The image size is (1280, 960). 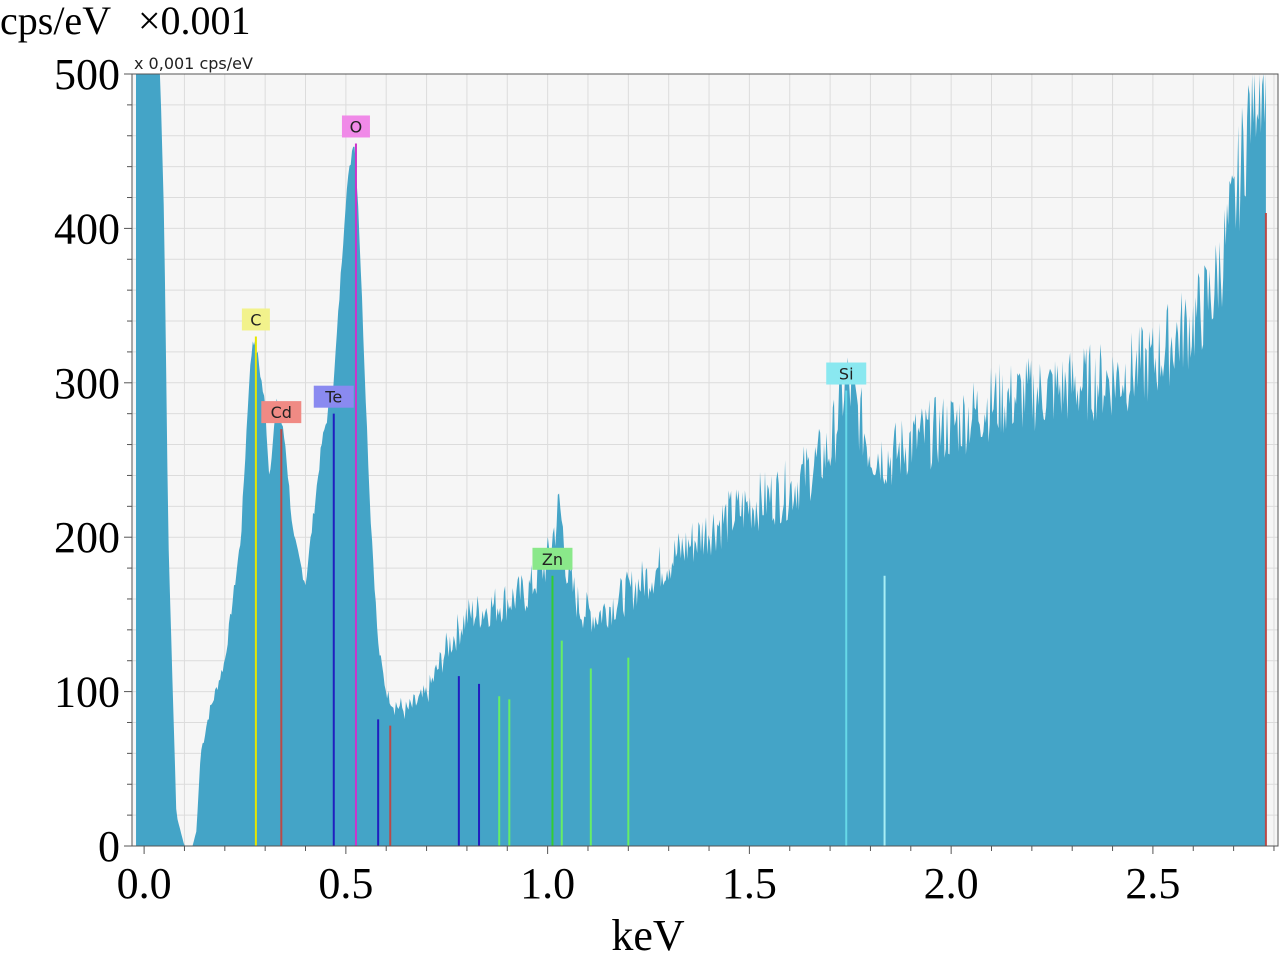 I want to click on panel-scale-note: x 0,001 cps/eV, so click(x=193, y=63).